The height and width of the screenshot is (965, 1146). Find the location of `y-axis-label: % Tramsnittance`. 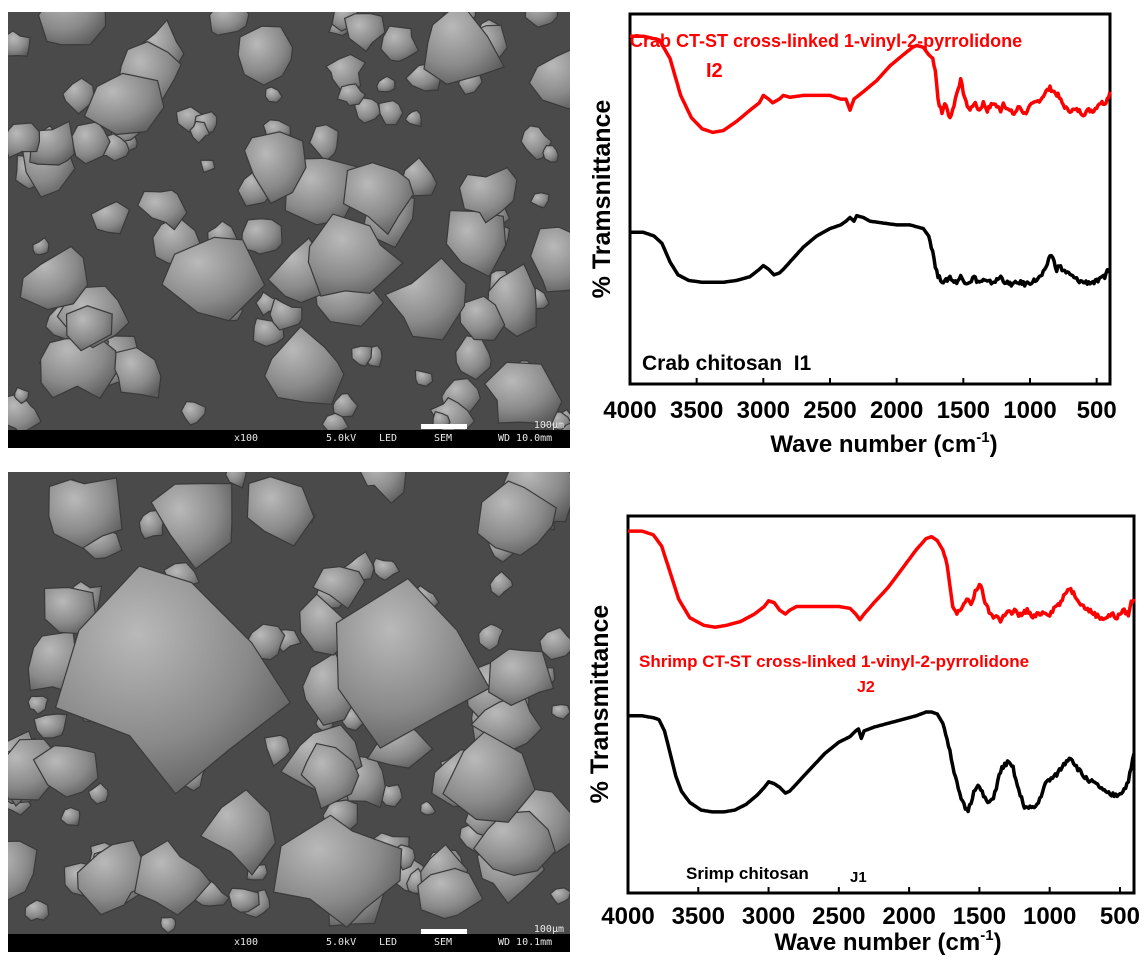

y-axis-label: % Tramsnittance is located at coordinates (602, 199).